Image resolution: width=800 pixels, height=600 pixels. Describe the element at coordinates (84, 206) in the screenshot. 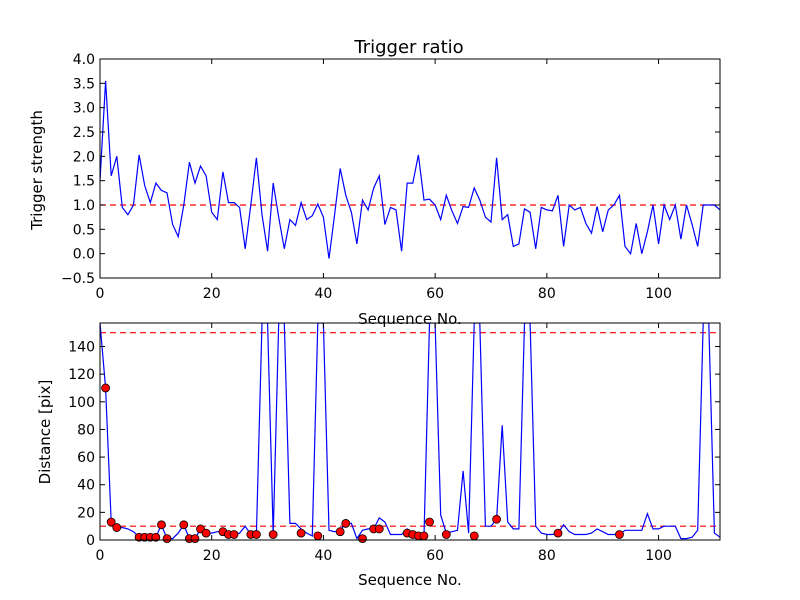

I see `y-tick-label: 1.0` at that location.